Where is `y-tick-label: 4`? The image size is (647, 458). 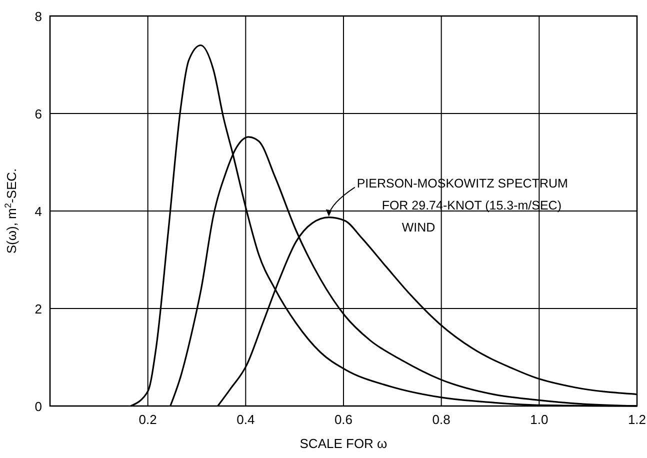 y-tick-label: 4 is located at coordinates (38, 211).